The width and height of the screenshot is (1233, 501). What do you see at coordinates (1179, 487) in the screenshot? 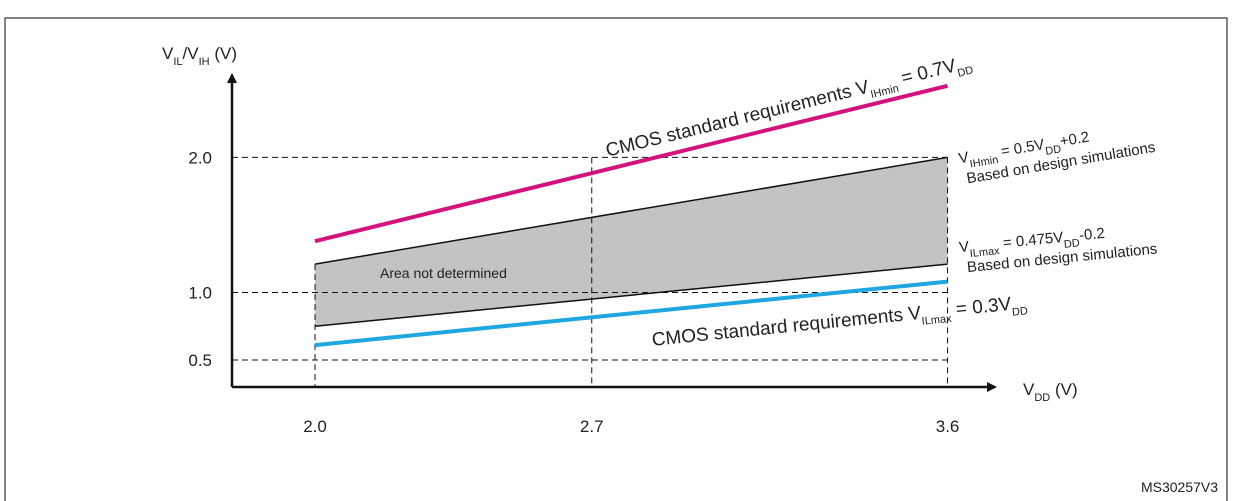
I see `figure-id: MS30257V3` at bounding box center [1179, 487].